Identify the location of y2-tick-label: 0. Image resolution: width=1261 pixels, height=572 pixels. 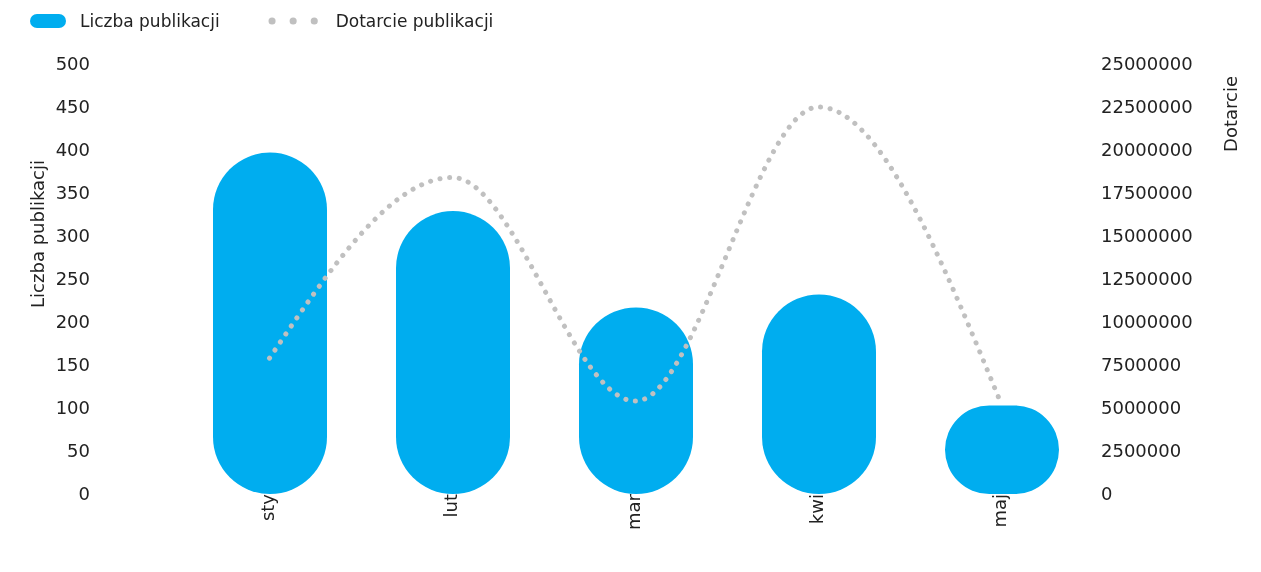
(1107, 494).